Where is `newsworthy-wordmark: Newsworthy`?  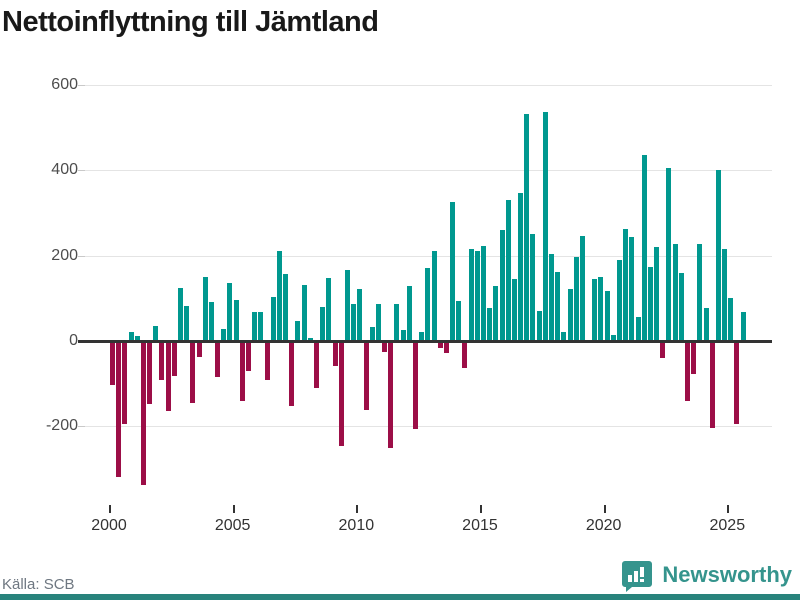 newsworthy-wordmark: Newsworthy is located at coordinates (727, 574).